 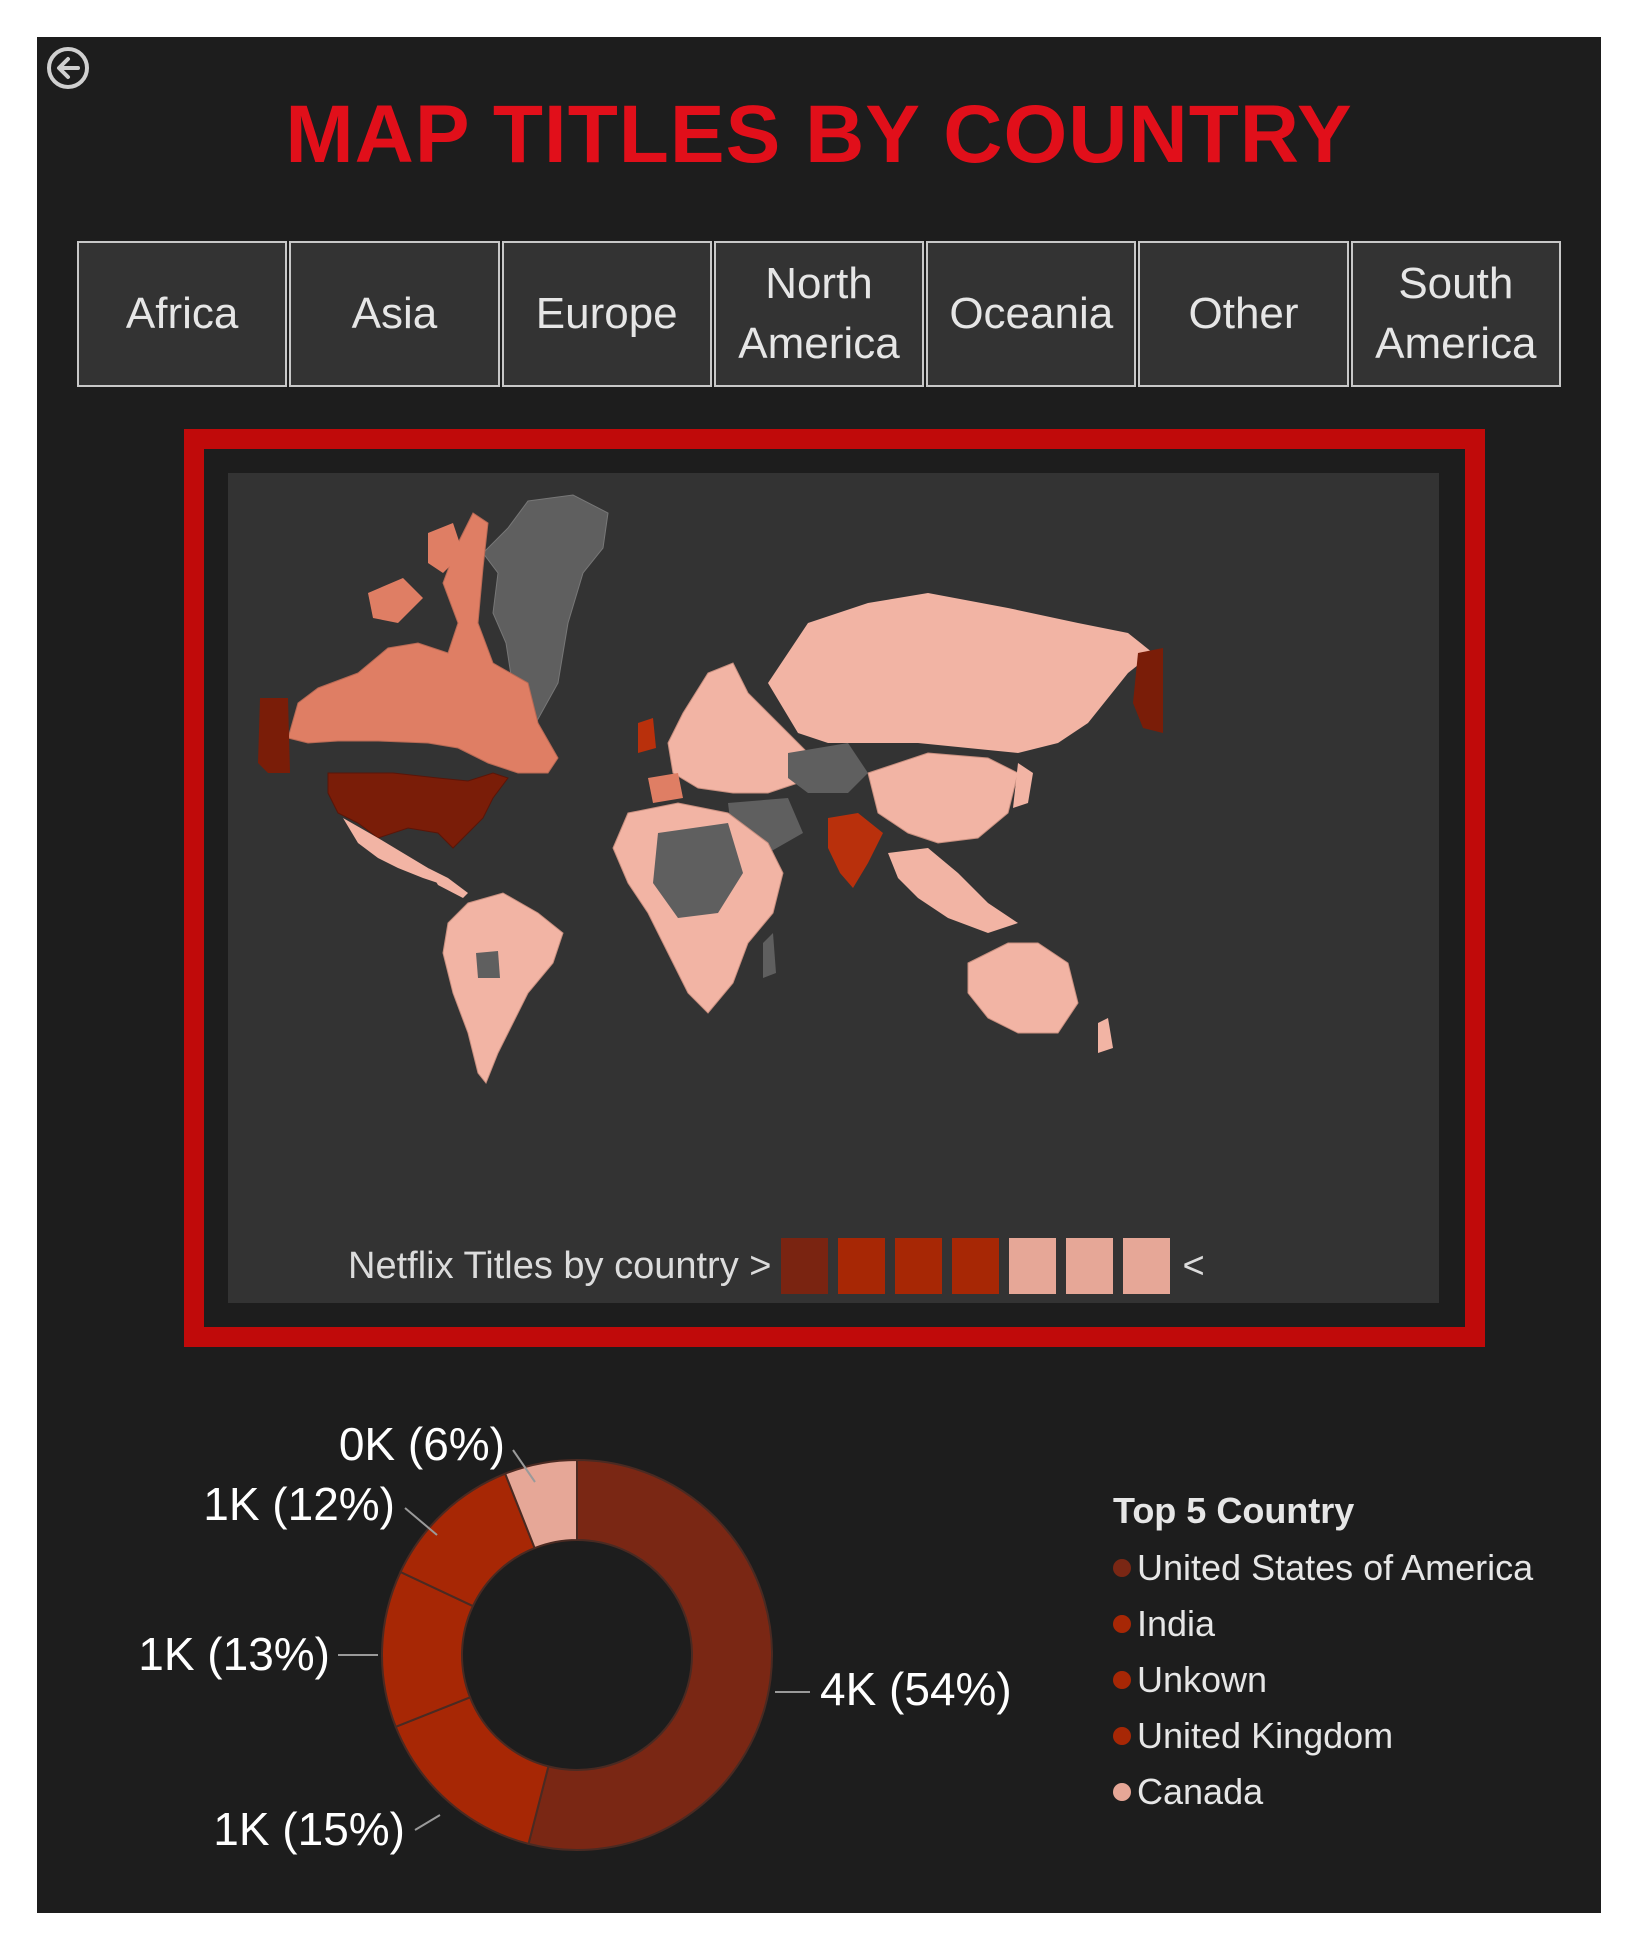 I want to click on map-region-central-asia, so click(x=828, y=768).